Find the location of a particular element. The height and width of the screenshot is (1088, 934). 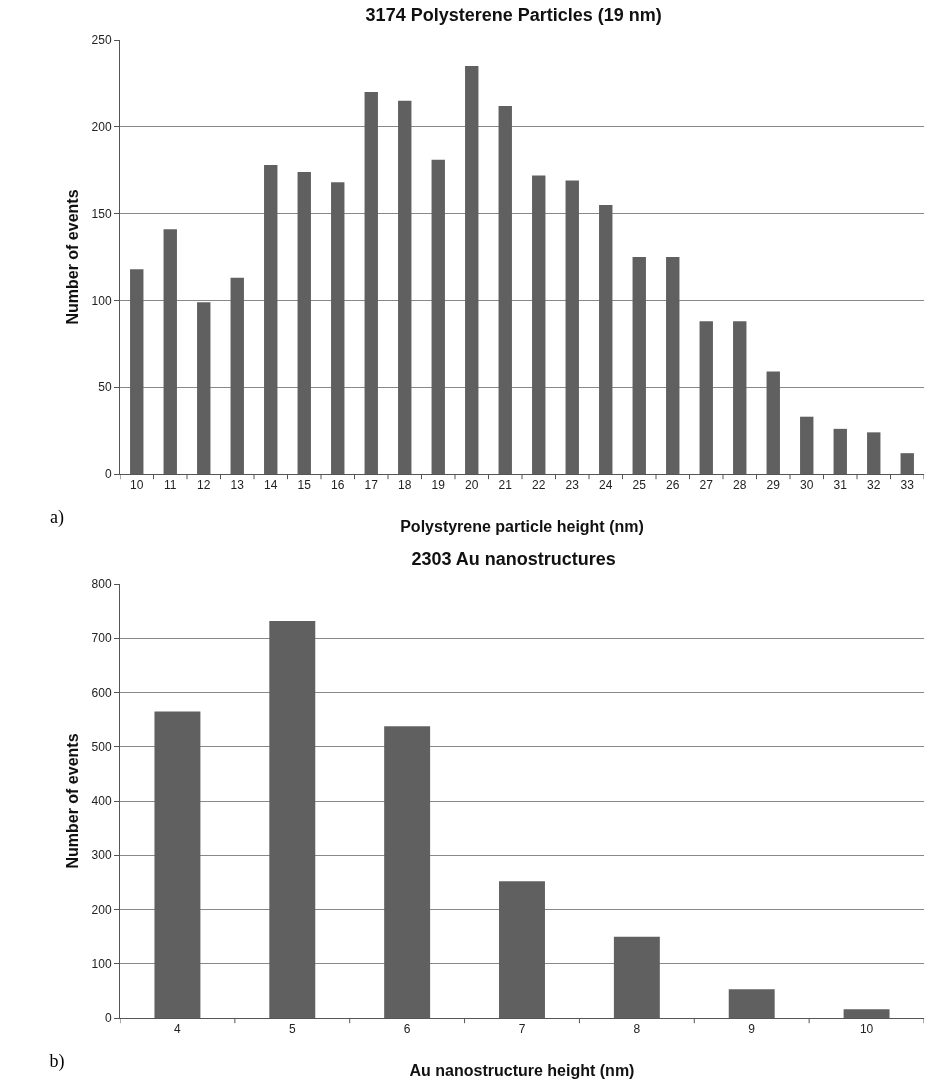

x-tick-label: 12 is located at coordinates (204, 485).